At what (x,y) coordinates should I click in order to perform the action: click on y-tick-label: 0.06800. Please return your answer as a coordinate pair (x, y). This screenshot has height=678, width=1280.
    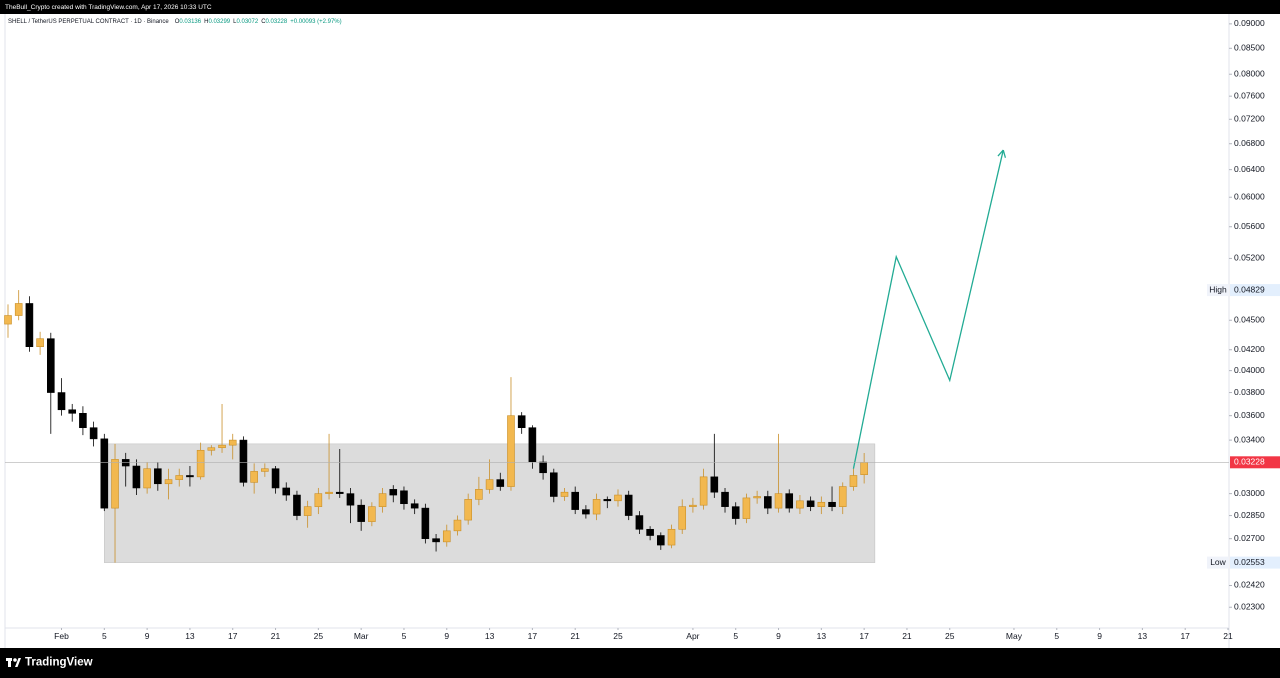
    Looking at the image, I should click on (1249, 143).